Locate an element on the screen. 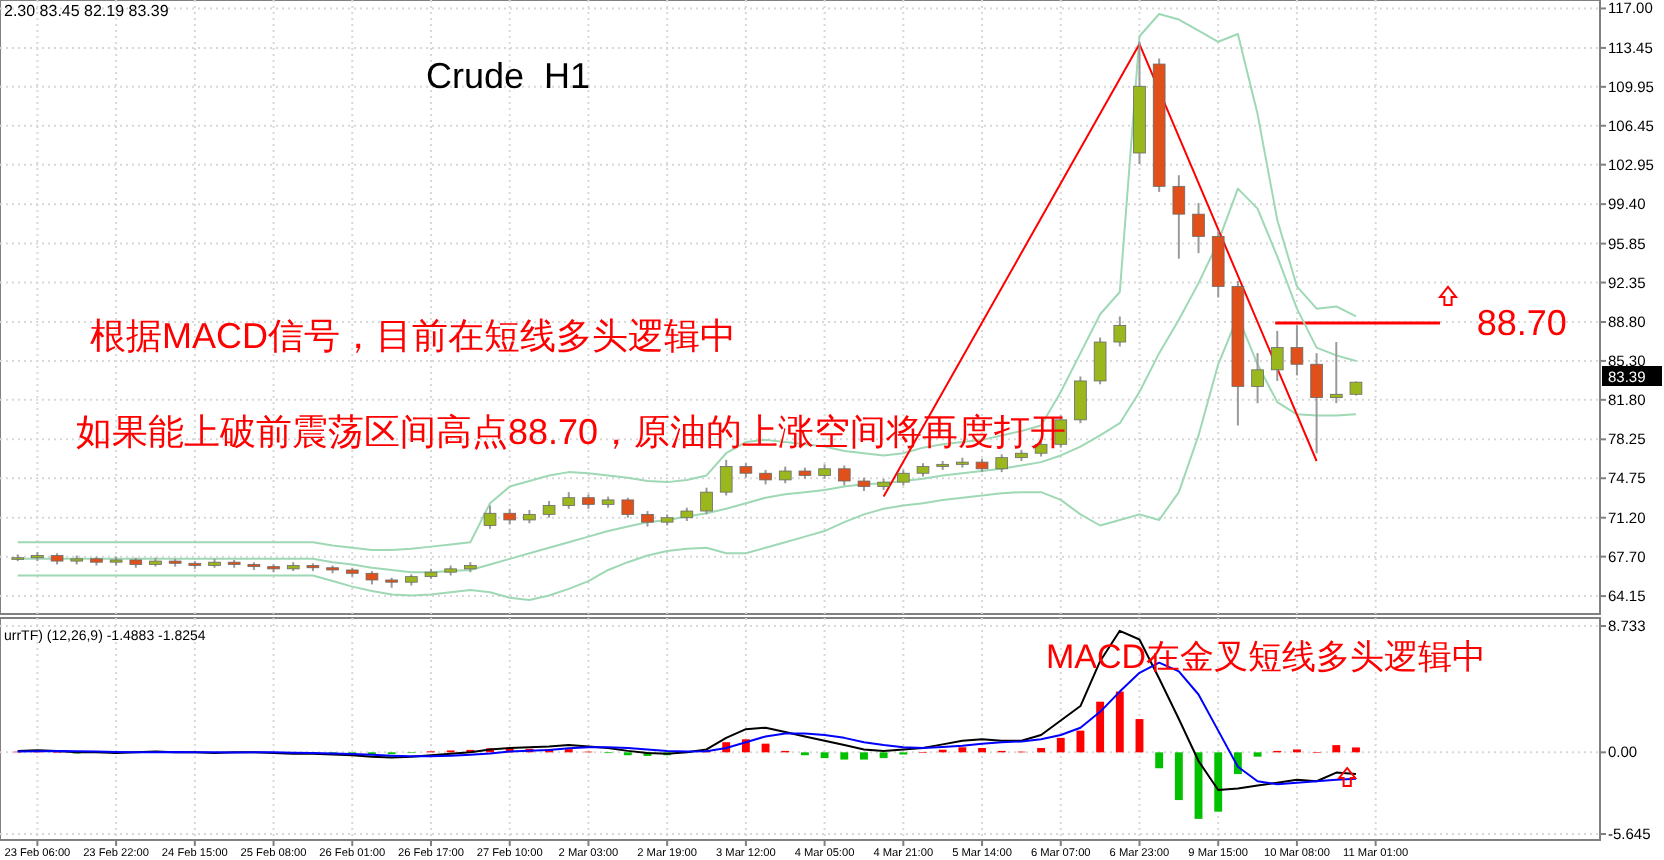 The width and height of the screenshot is (1664, 860). ref-line-label: 88.70 is located at coordinates (1521, 323).